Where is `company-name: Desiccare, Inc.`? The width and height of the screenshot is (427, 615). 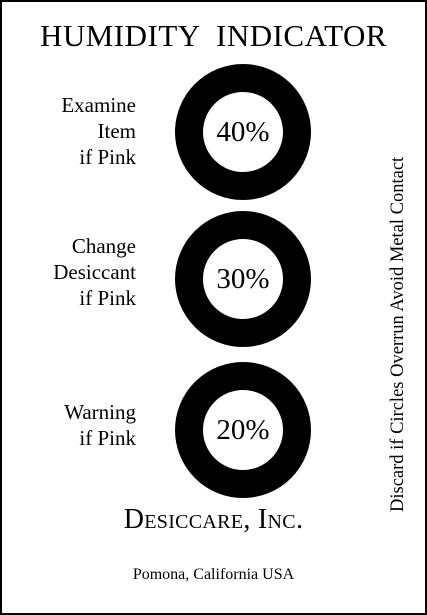
company-name: Desiccare, Inc. is located at coordinates (213, 519).